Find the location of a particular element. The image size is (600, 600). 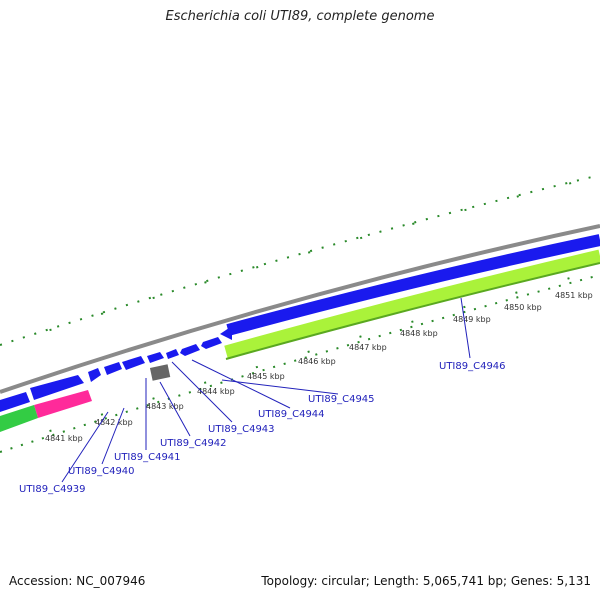

accession-text: Accession: NC_007946 is located at coordinates (77, 581).